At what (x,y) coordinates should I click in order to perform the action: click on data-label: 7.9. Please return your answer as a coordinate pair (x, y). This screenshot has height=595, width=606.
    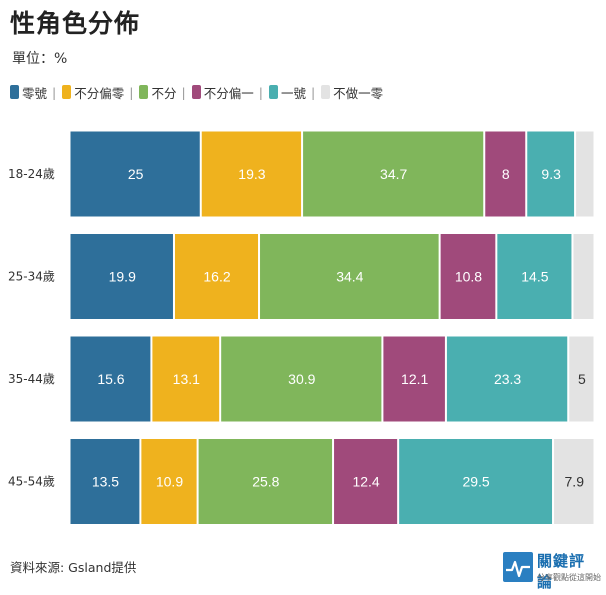
    Looking at the image, I should click on (575, 482).